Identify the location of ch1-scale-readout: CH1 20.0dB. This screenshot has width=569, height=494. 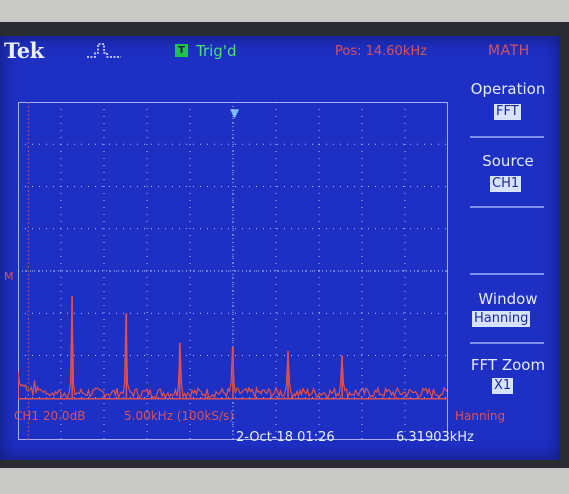
(50, 416).